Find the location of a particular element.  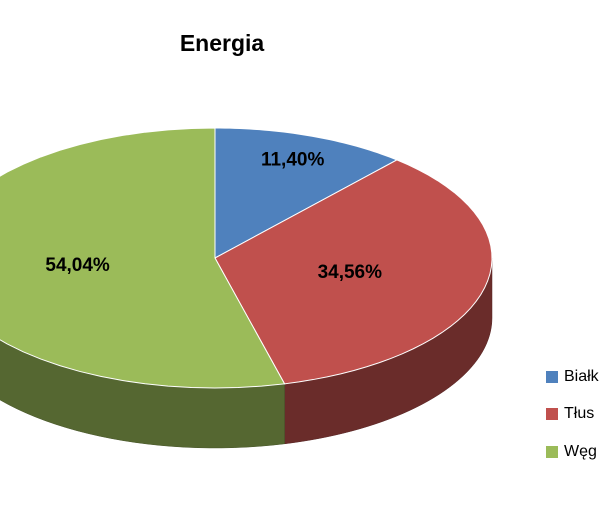

value-label: 11,40% is located at coordinates (292, 160).